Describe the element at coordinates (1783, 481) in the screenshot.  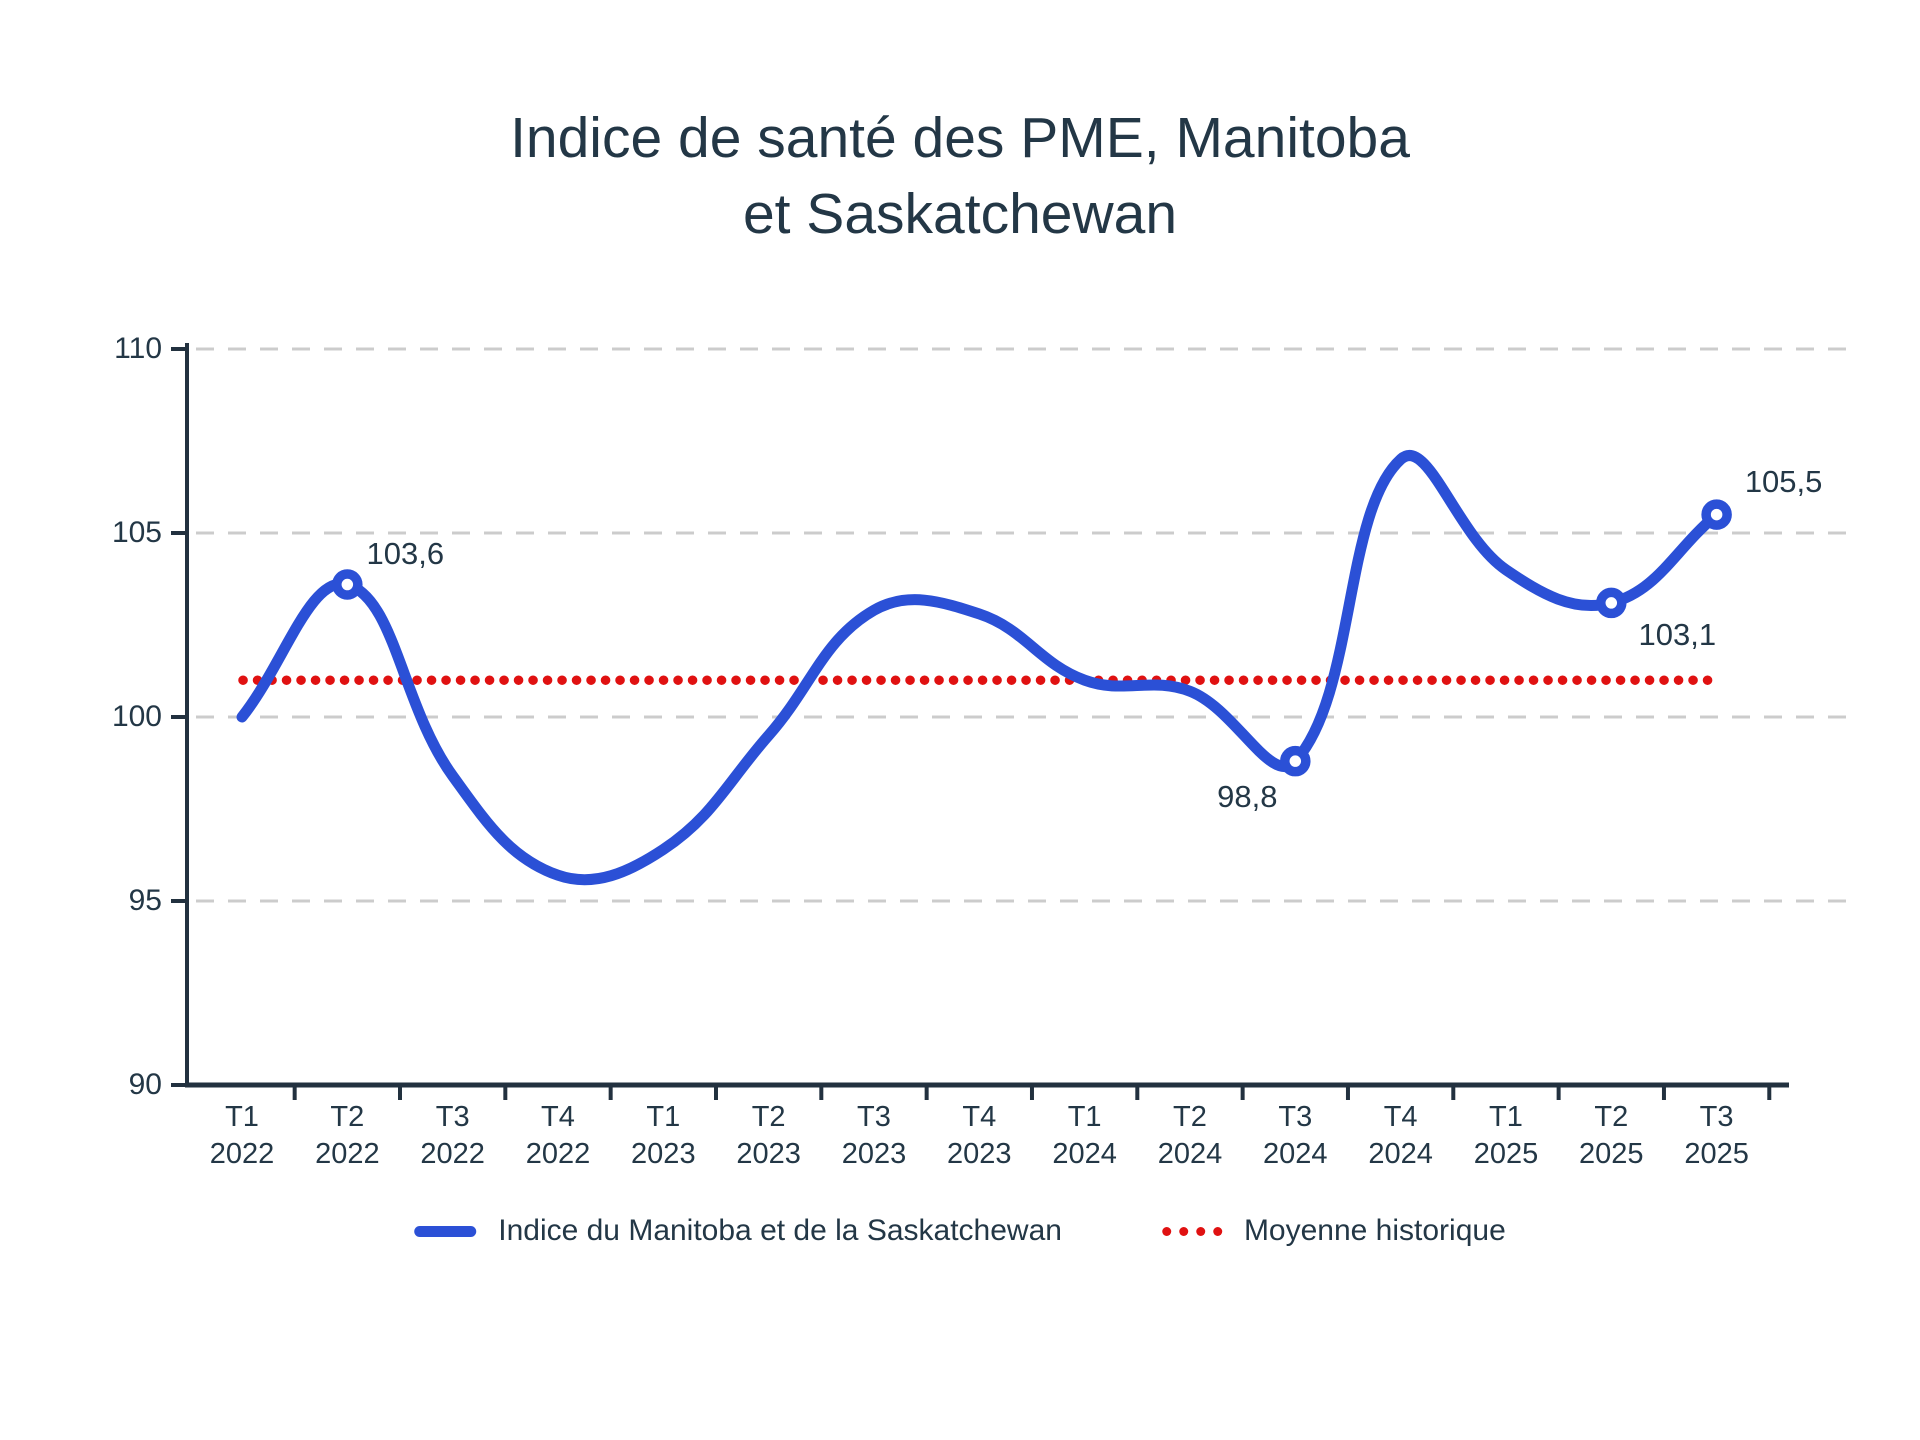
I see `point-value-label: 105,5` at that location.